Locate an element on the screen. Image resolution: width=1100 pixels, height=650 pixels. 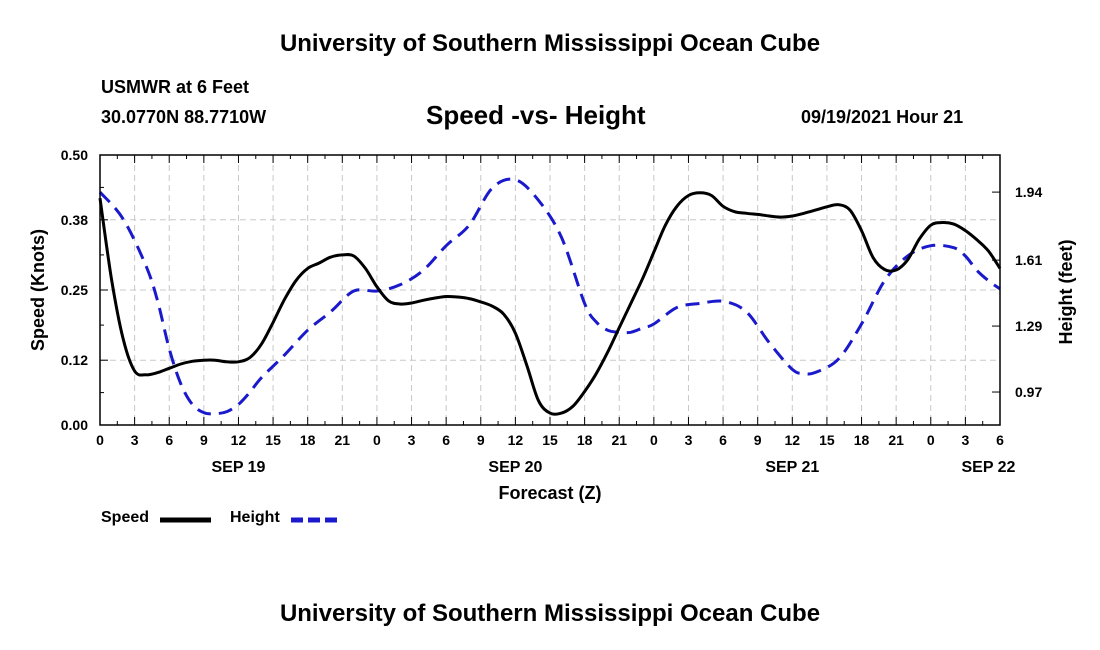
y2-tick-label: 1.29 is located at coordinates (1028, 326).